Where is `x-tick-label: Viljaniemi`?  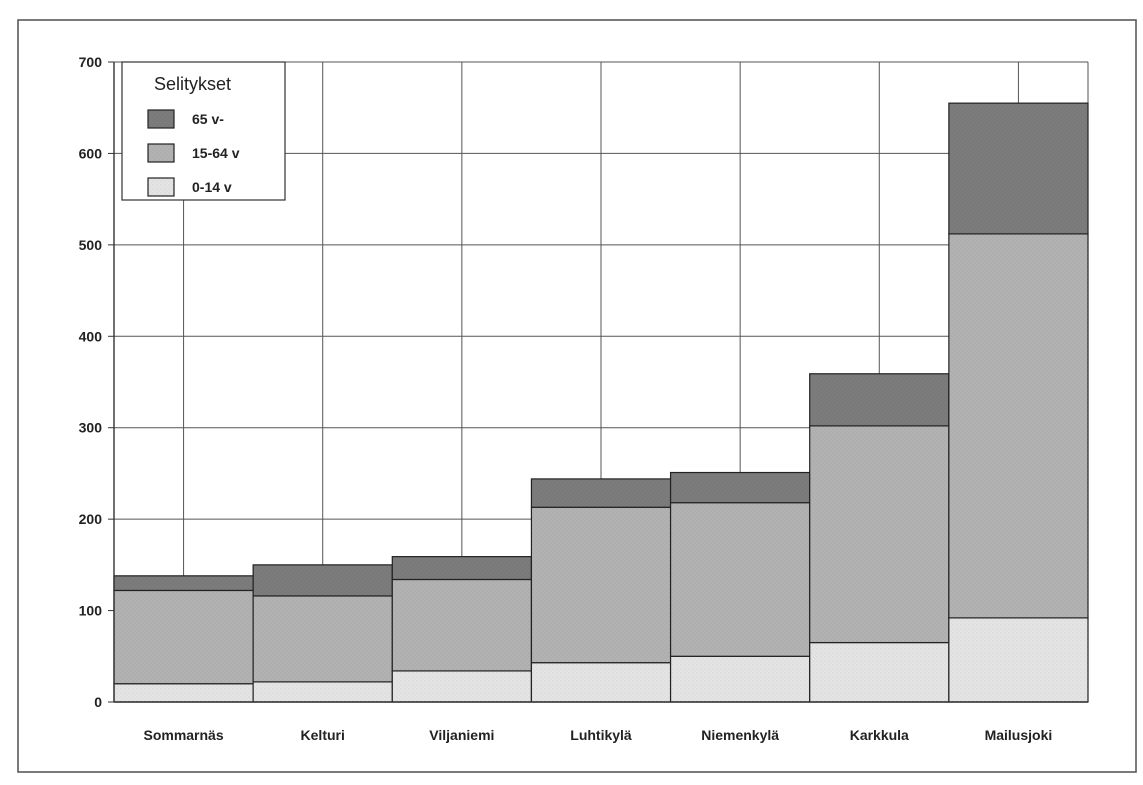
x-tick-label: Viljaniemi is located at coordinates (461, 735).